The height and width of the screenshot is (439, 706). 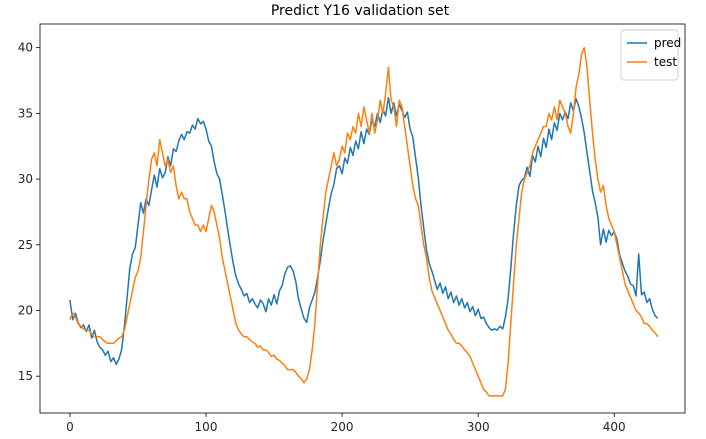 I want to click on y-tick-label: 15, so click(x=25, y=376).